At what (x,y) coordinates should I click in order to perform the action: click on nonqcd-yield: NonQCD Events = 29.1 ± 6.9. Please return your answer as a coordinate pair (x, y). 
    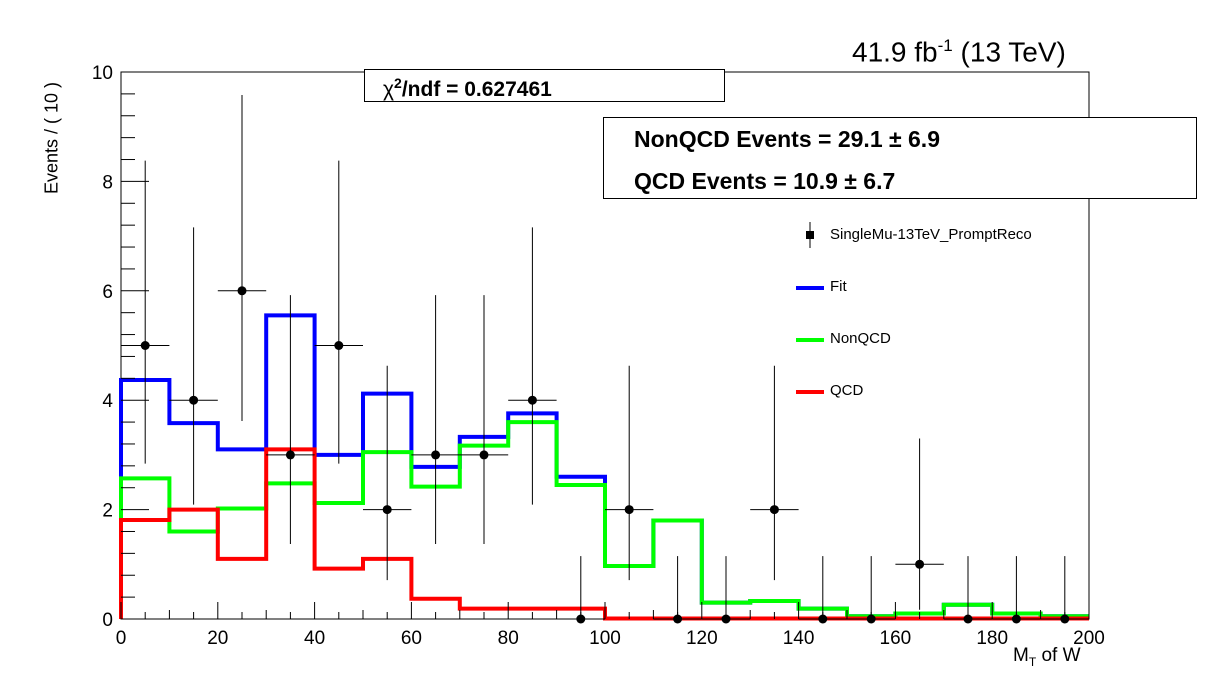
    Looking at the image, I should click on (787, 139).